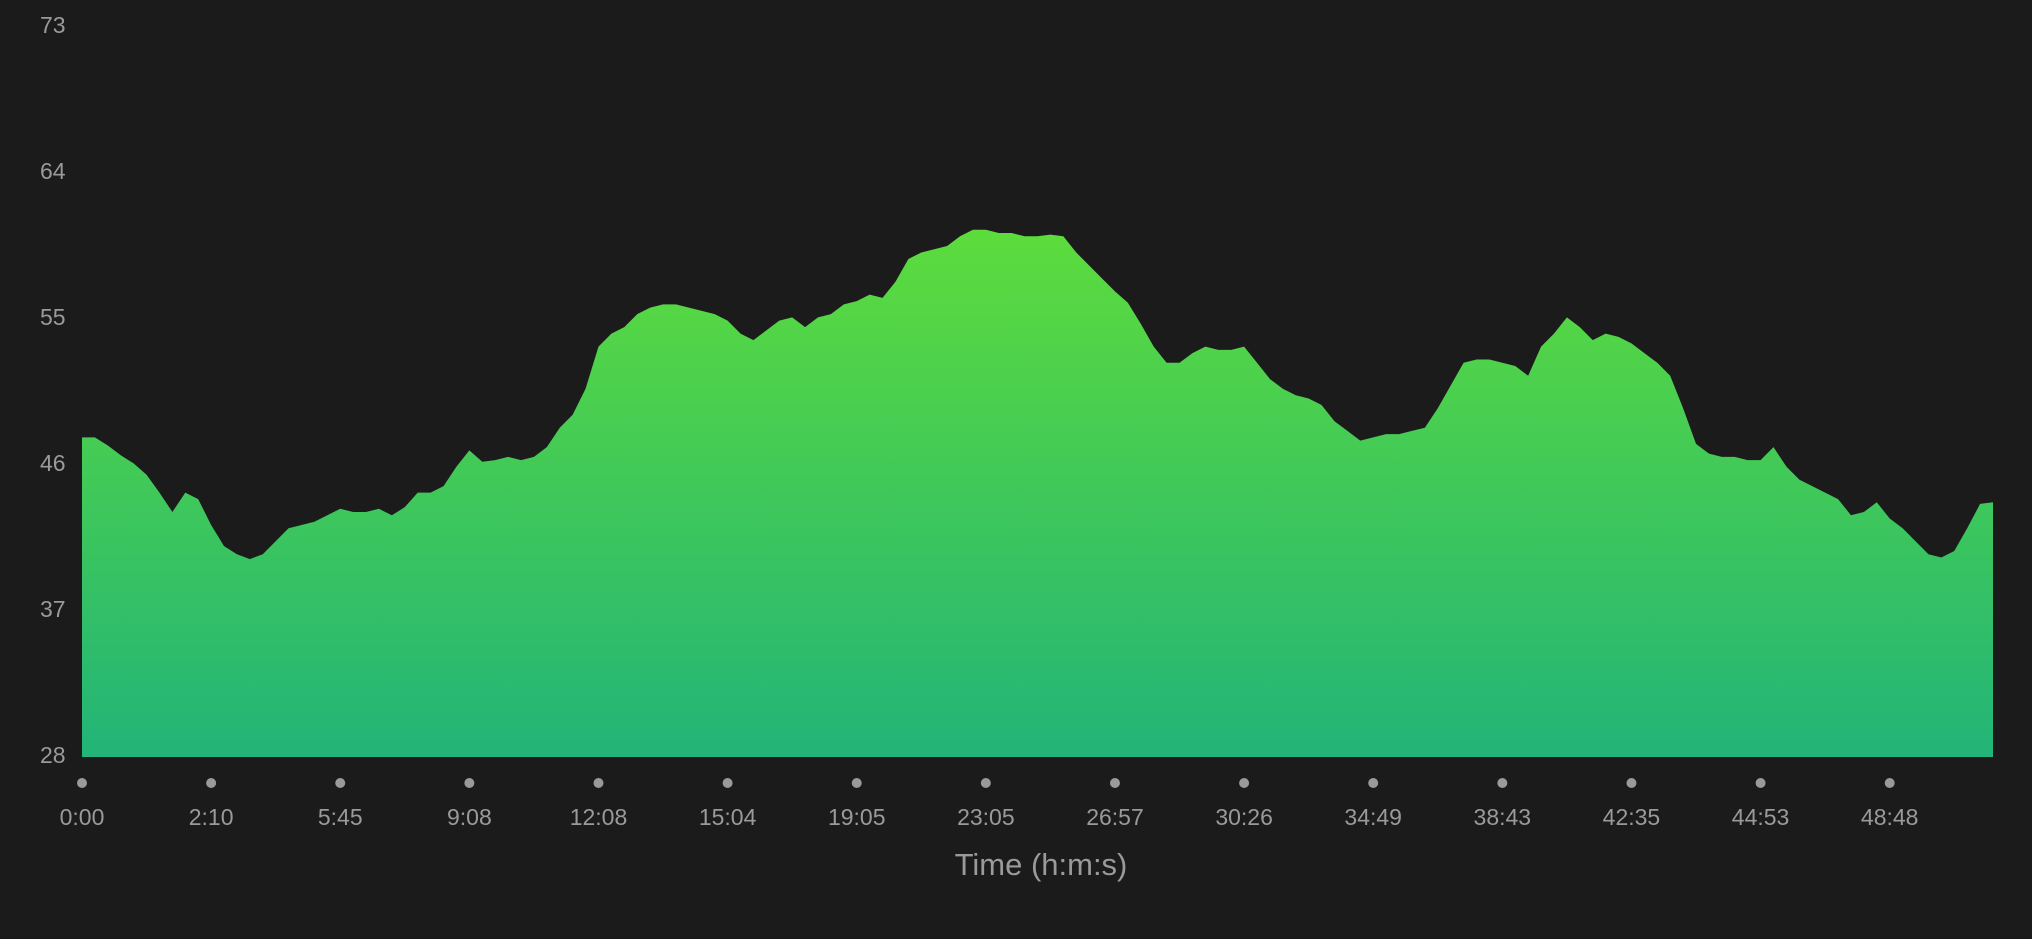  Describe the element at coordinates (1244, 817) in the screenshot. I see `x-tick-label: 30:26` at that location.